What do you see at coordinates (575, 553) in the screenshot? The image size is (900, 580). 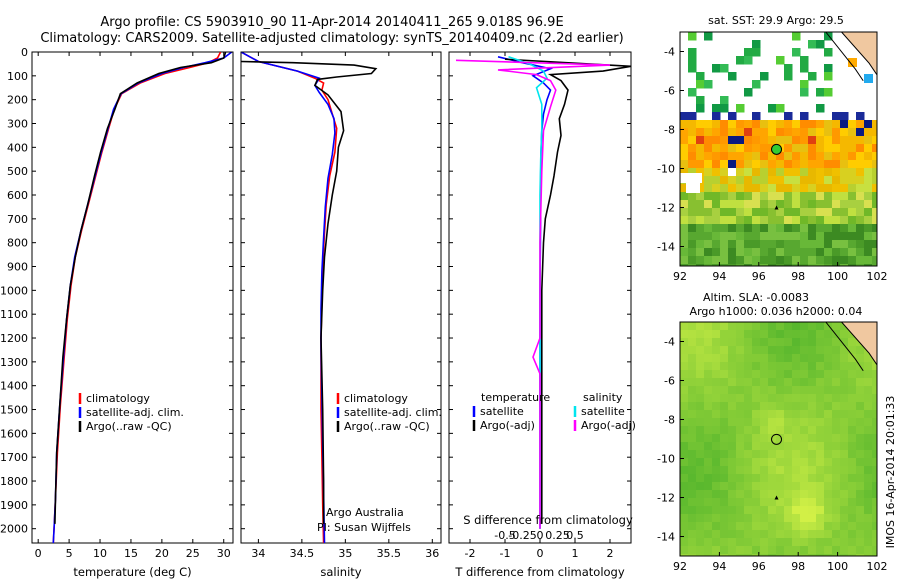 I see `difference-profile-xtick-label-3: 1` at bounding box center [575, 553].